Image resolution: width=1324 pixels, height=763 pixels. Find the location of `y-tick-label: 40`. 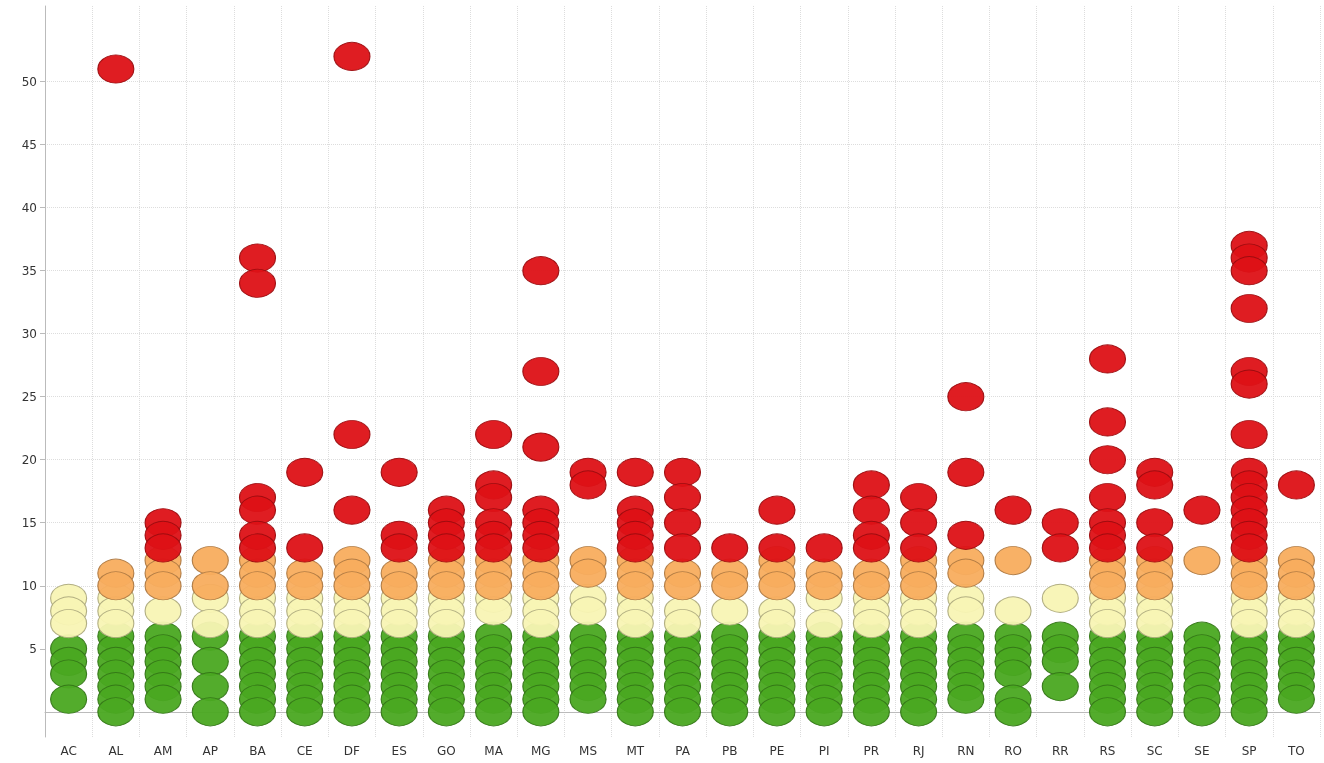

y-tick-label: 40 is located at coordinates (29, 207).